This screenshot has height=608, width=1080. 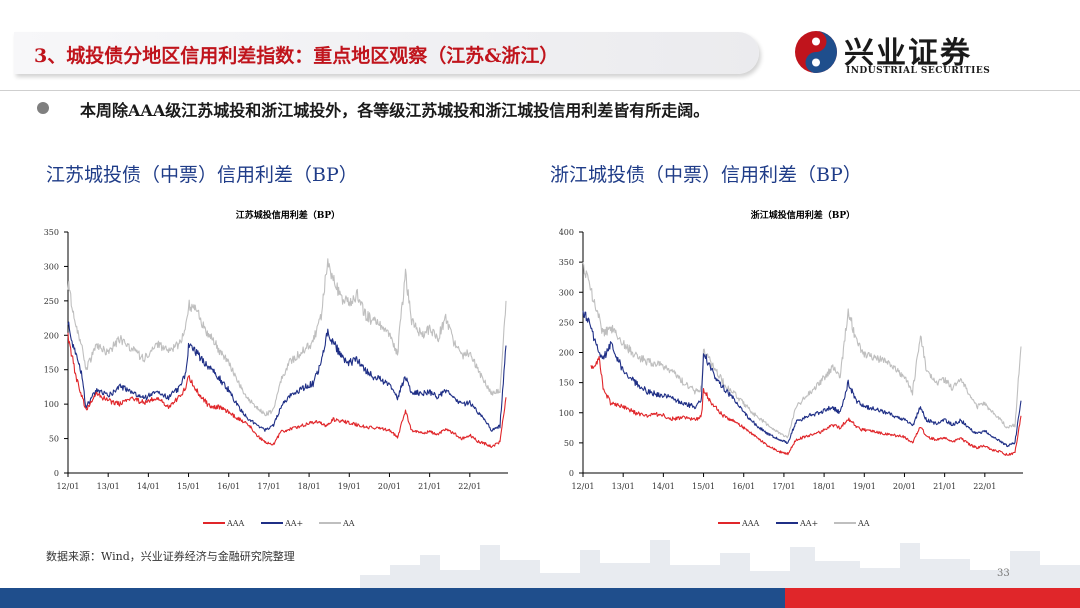 I want to click on summary-text: 本周除AAA级江苏城投和浙江城投外，各等级江苏城投和浙江城投信用利差皆有所走阔。, so click(x=395, y=110).